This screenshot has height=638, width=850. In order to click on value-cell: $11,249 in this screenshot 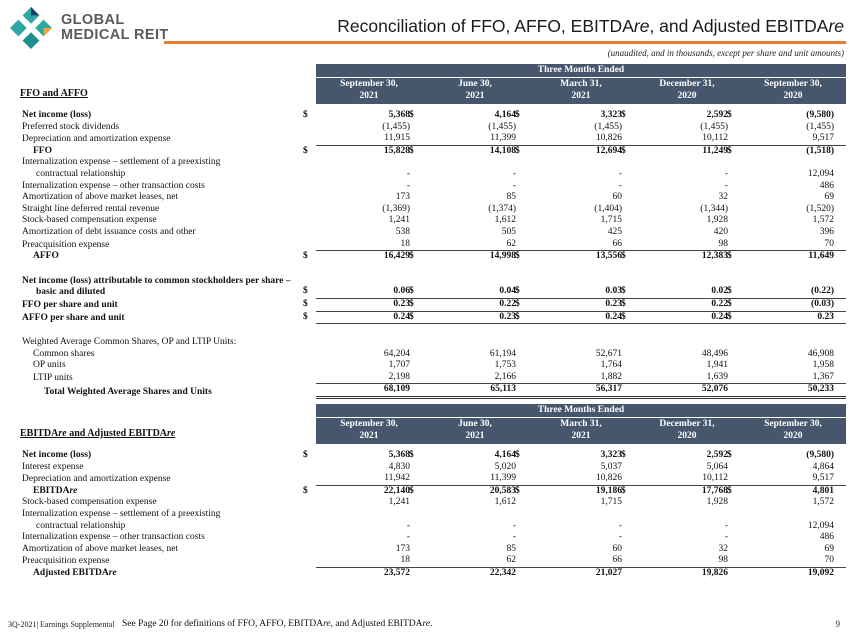, I will do `click(680, 152)`.